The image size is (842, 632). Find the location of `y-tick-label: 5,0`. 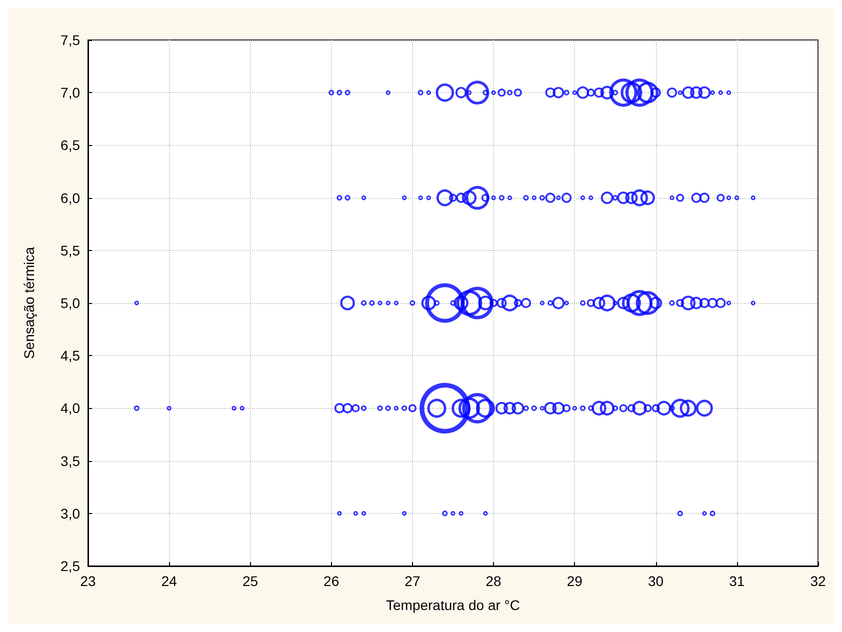

y-tick-label: 5,0 is located at coordinates (70, 303).